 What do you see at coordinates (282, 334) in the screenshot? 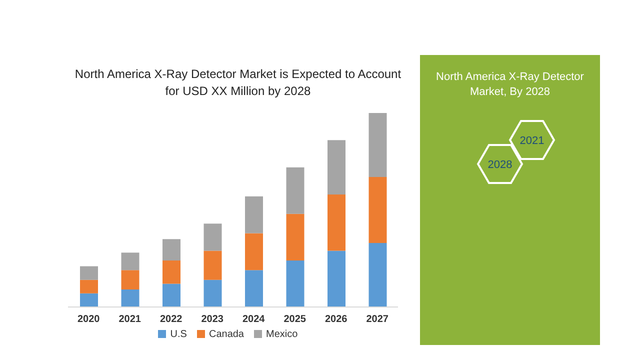
I see `legend-label: Mexico` at bounding box center [282, 334].